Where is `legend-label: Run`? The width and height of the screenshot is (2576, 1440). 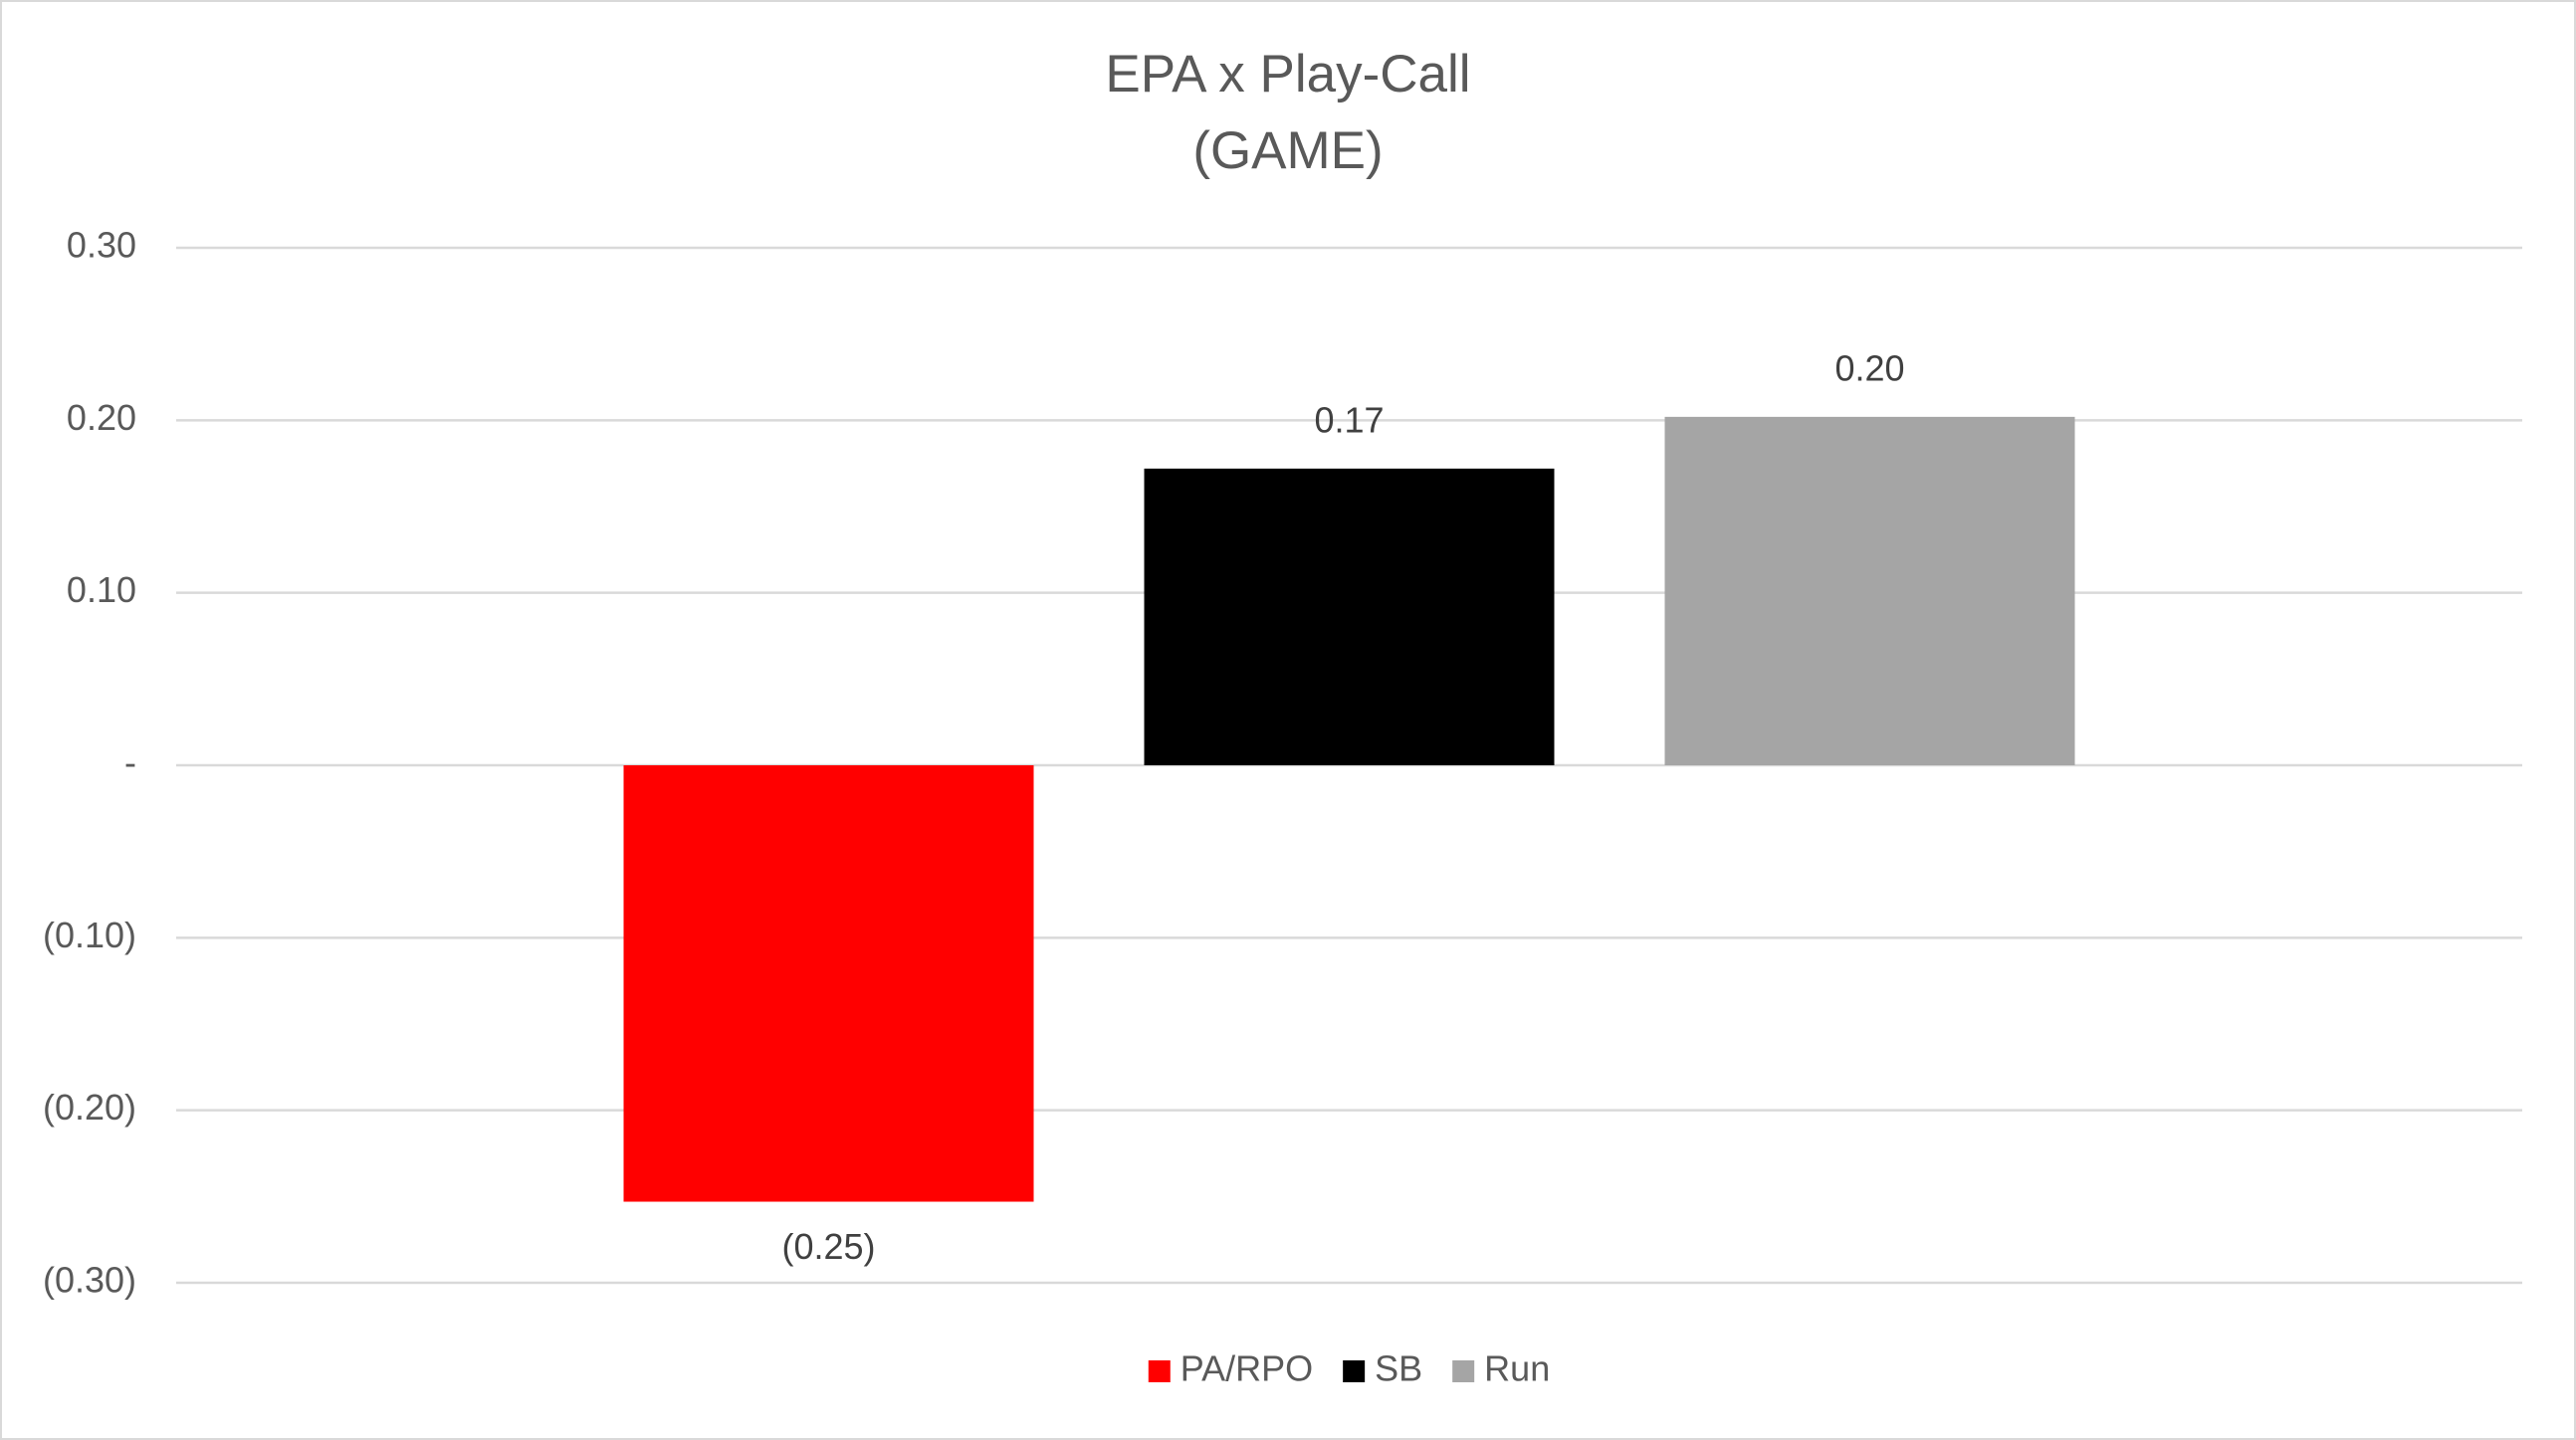
legend-label: Run is located at coordinates (1517, 1368).